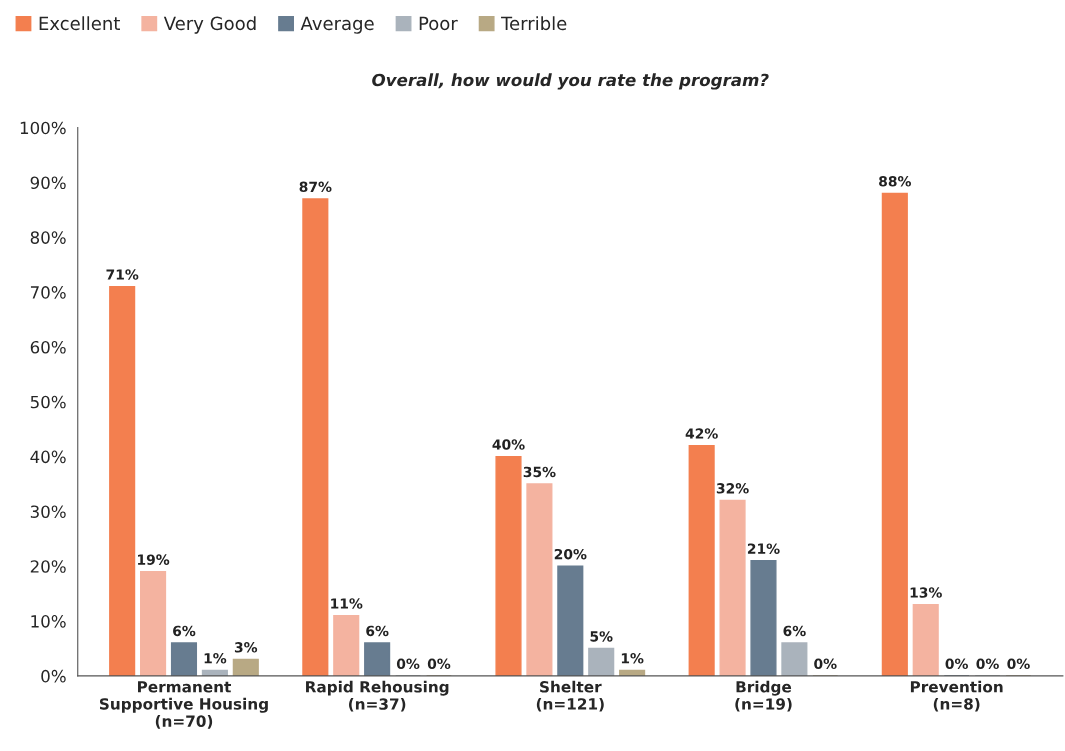 The image size is (1065, 751). I want to click on x-tick-label: Bridge (n=19), so click(763, 696).